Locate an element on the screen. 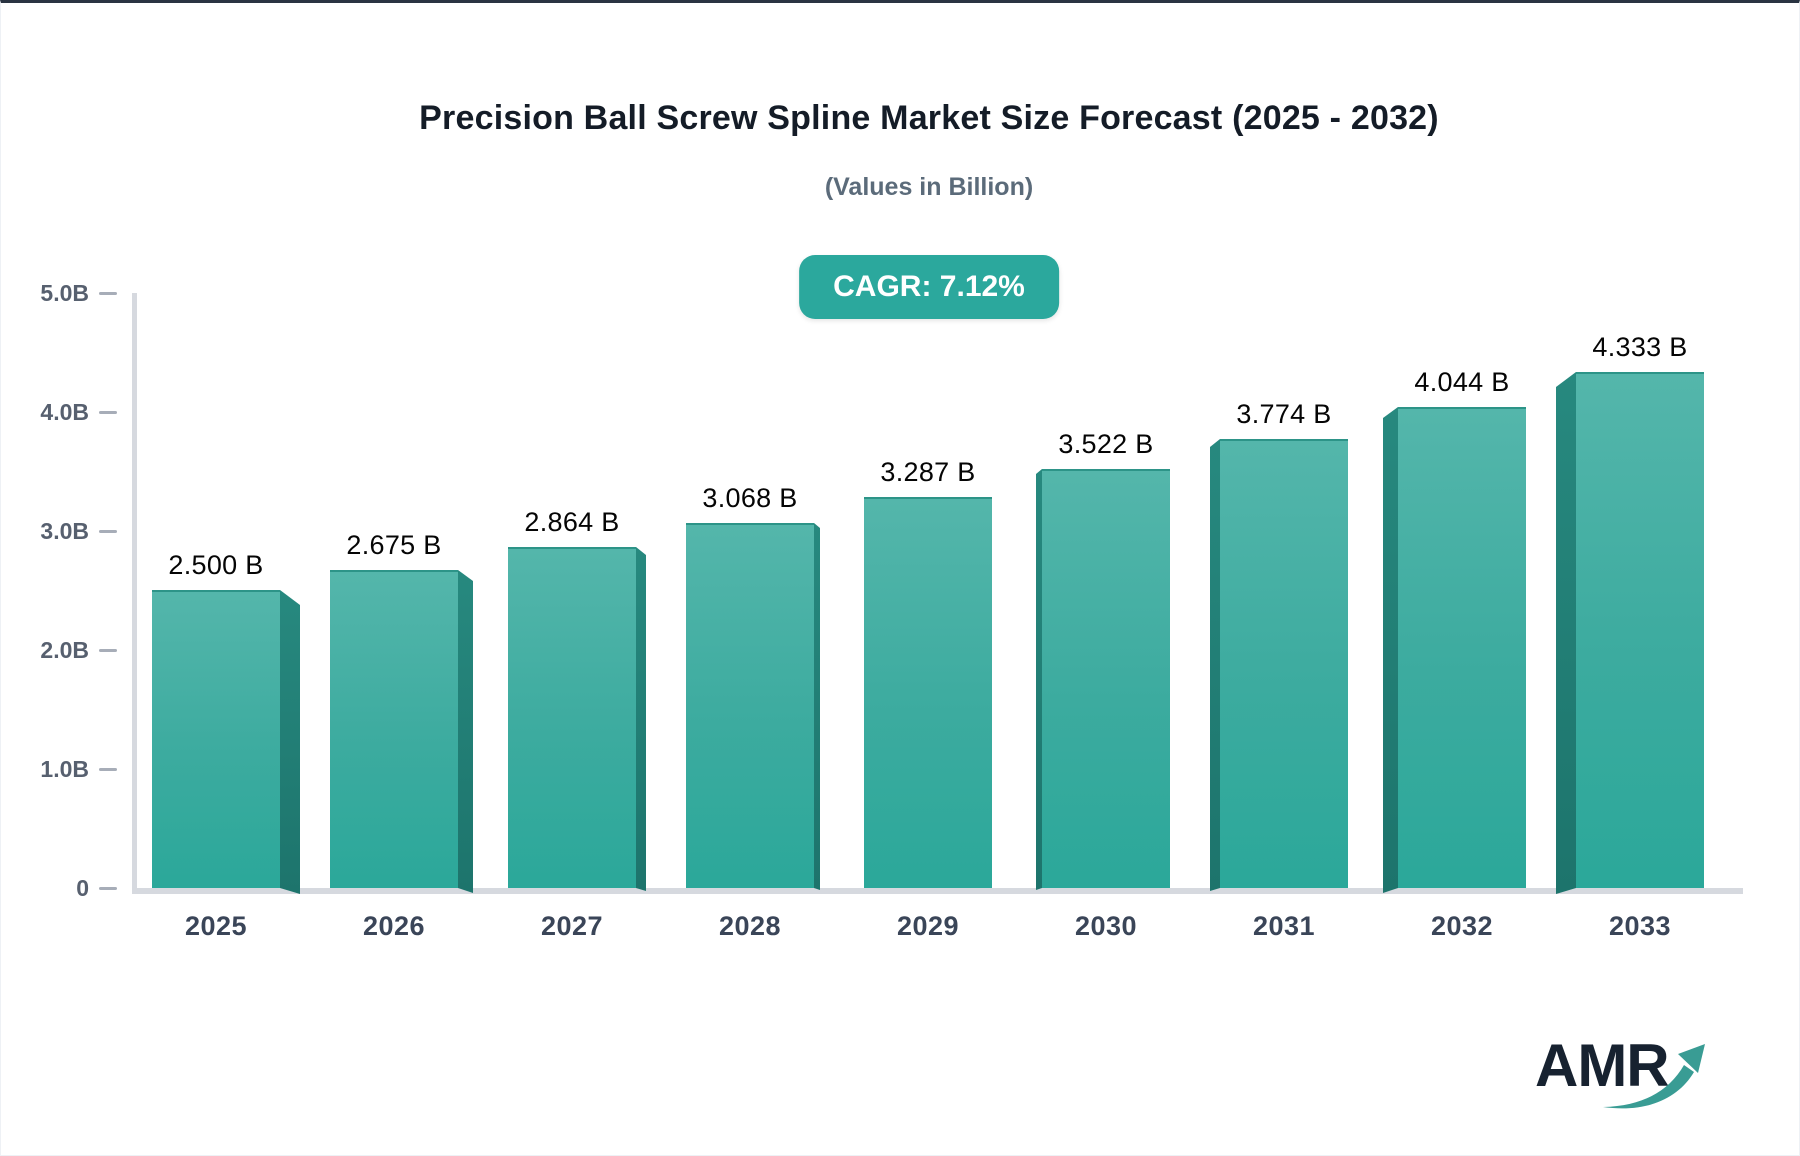 The image size is (1800, 1156). bar-value-label: 3.287 B is located at coordinates (928, 472).